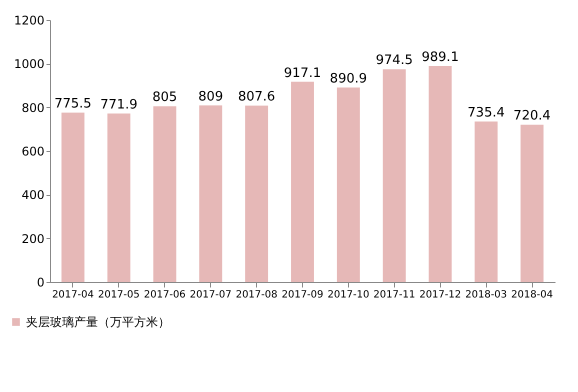  What do you see at coordinates (119, 104) in the screenshot?
I see `data-label: 771.9` at bounding box center [119, 104].